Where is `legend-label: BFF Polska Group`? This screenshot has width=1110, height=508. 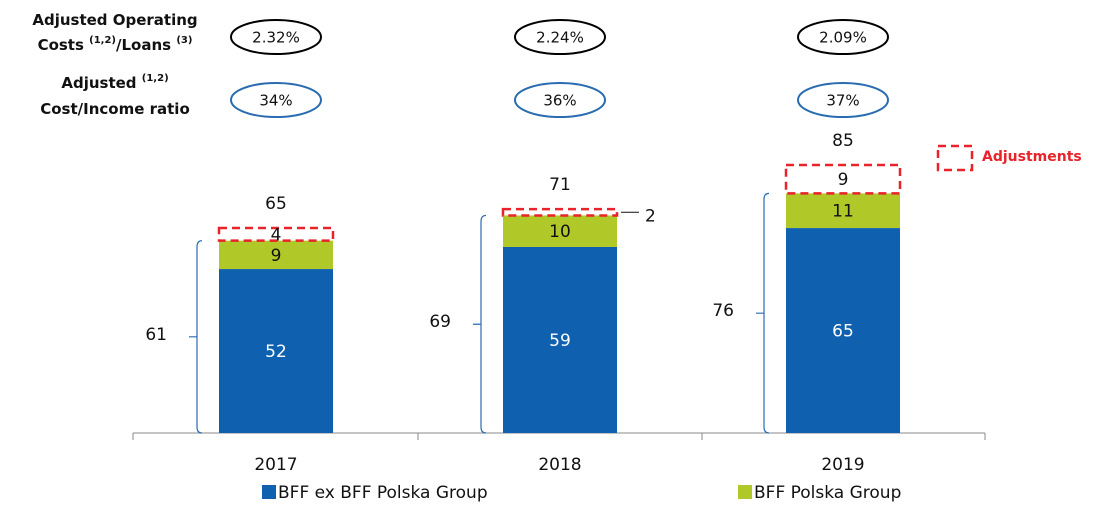
legend-label: BFF Polska Group is located at coordinates (827, 493).